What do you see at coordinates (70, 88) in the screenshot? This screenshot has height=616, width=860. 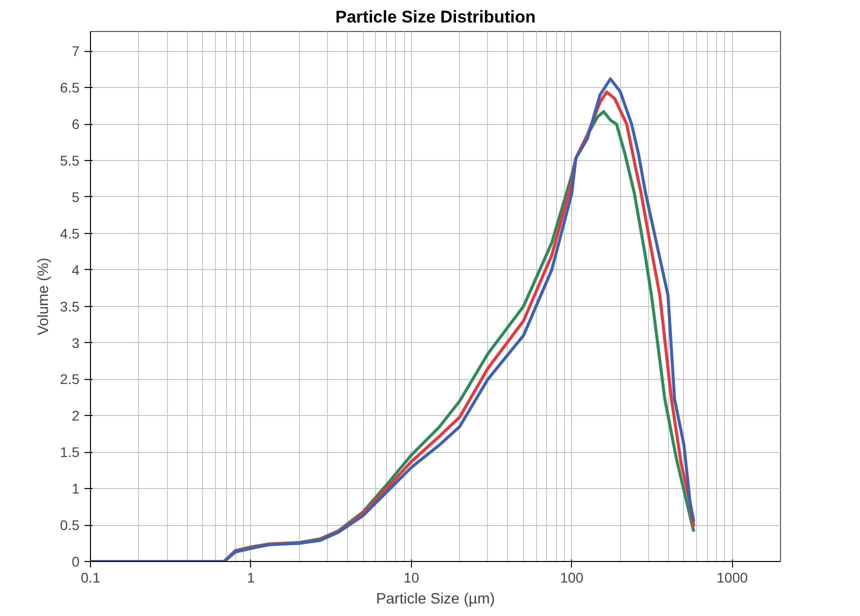 I see `y-tick-label: 6.5` at bounding box center [70, 88].